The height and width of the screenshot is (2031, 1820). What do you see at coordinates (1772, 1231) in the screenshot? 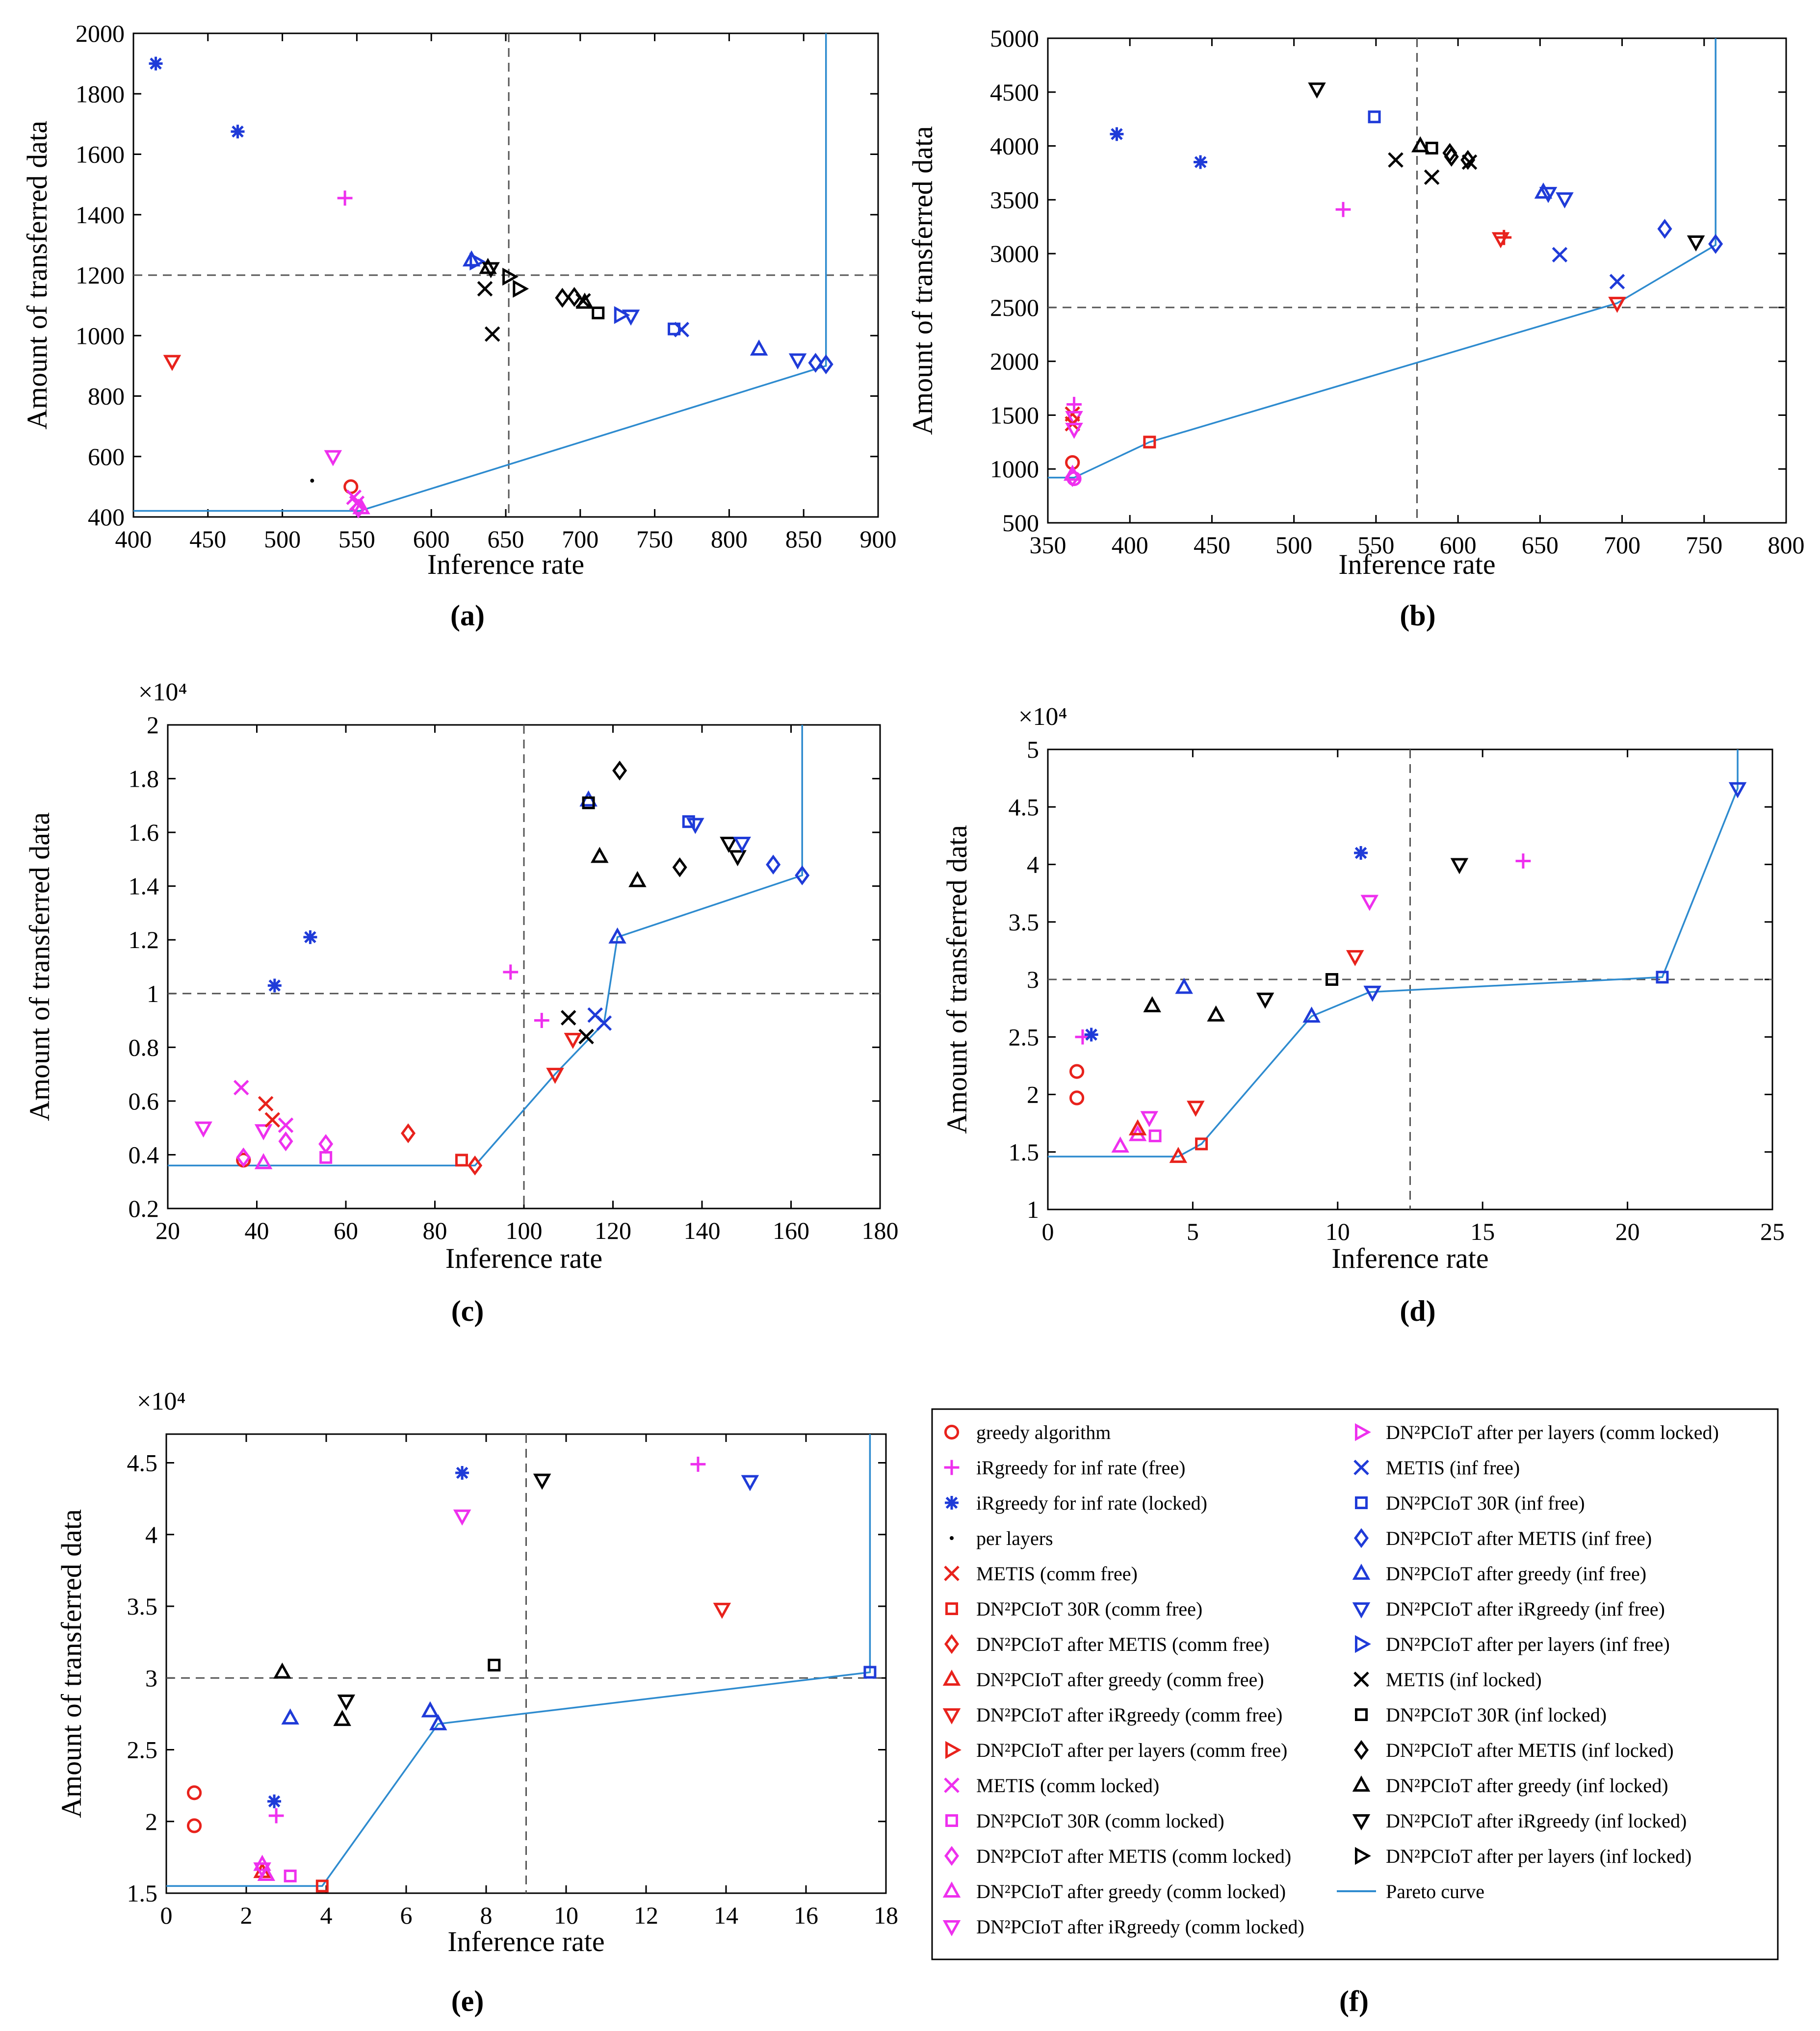
I see `x-tick-label: 25` at bounding box center [1772, 1231].